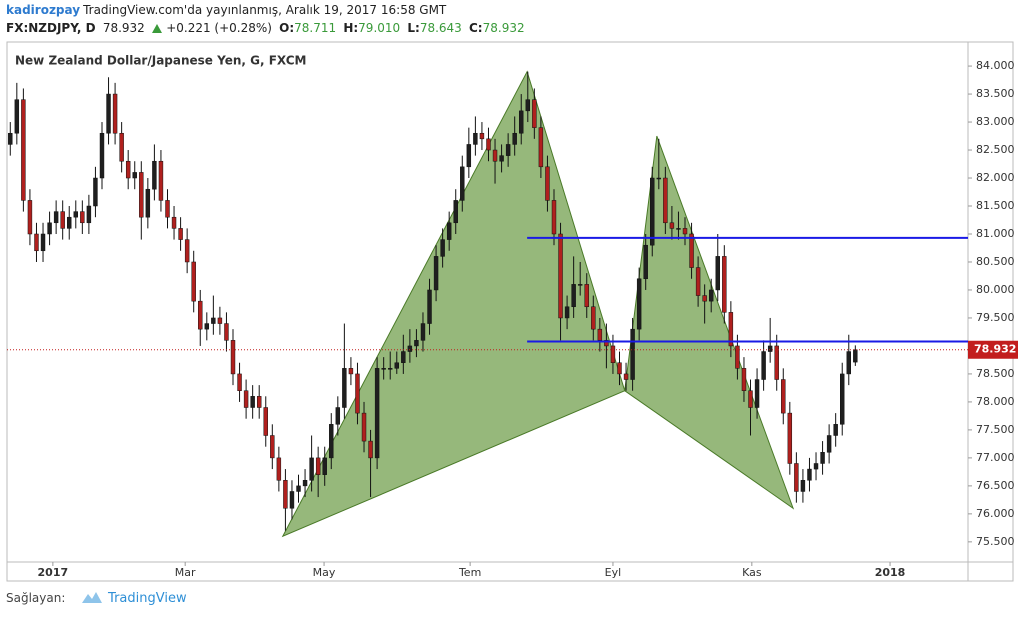 The height and width of the screenshot is (618, 1020). Describe the element at coordinates (995, 233) in the screenshot. I see `y-tick-label: 81.000` at that location.